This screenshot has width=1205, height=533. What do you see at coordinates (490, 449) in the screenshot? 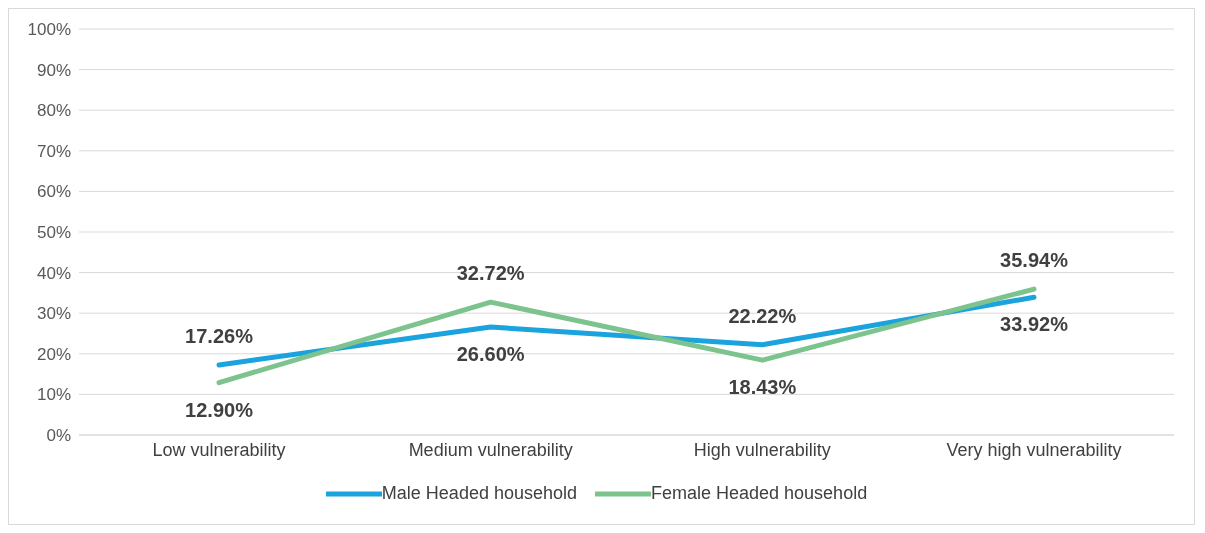
I see `x-tick-label: Medium vulnerability` at bounding box center [490, 449].